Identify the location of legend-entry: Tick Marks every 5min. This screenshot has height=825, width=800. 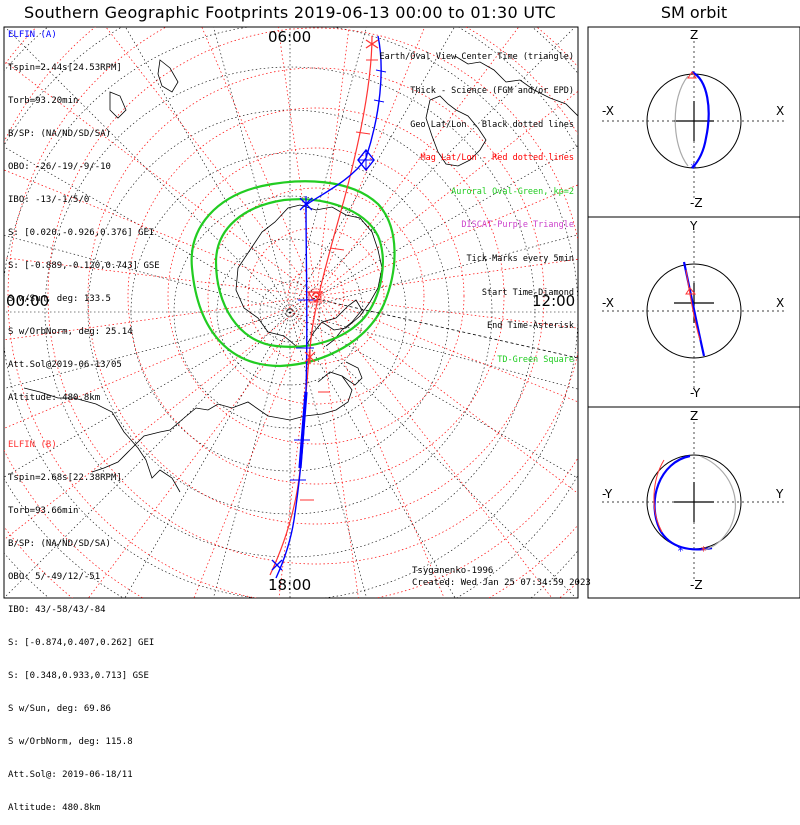
(520, 259).